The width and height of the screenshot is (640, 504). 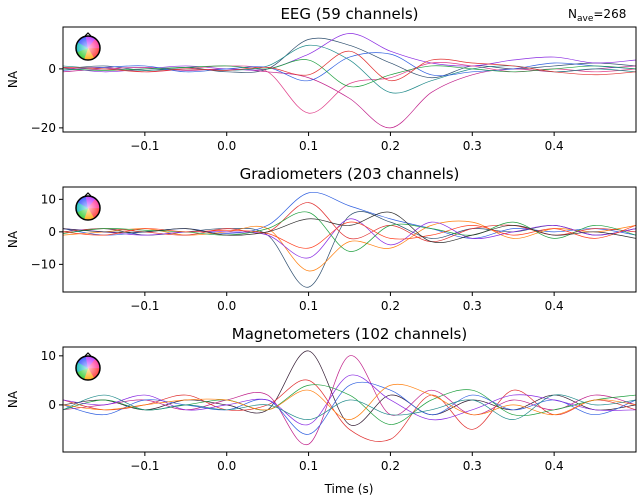 What do you see at coordinates (349, 334) in the screenshot?
I see `panel-title: Magnetometers (102 channels)` at bounding box center [349, 334].